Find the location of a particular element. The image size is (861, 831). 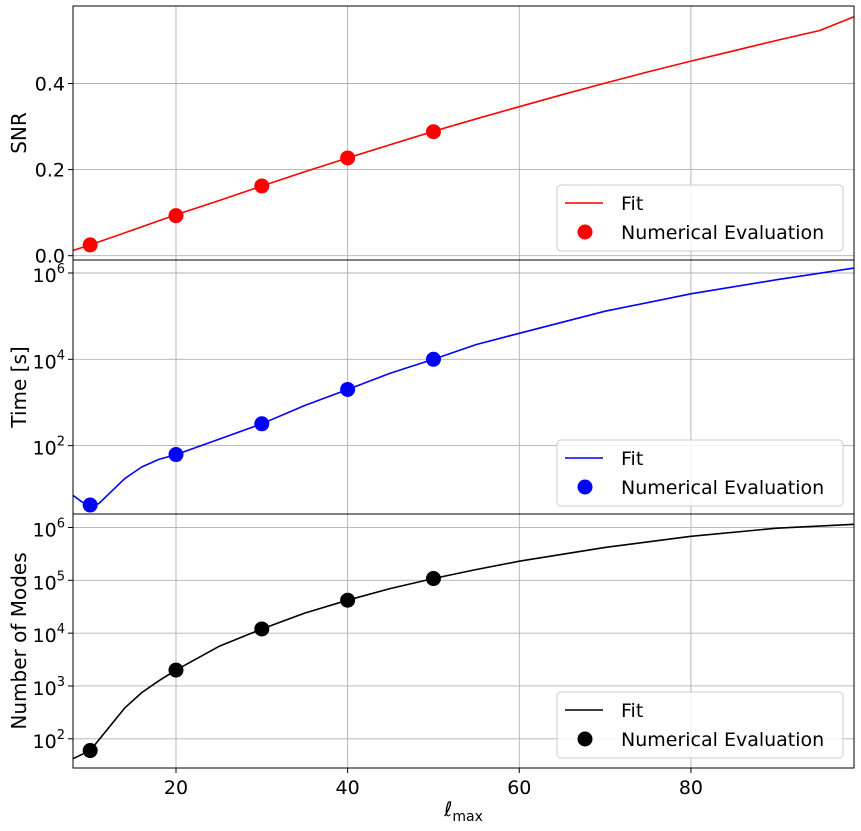

y-tick-label: 0.2 is located at coordinates (50, 171).